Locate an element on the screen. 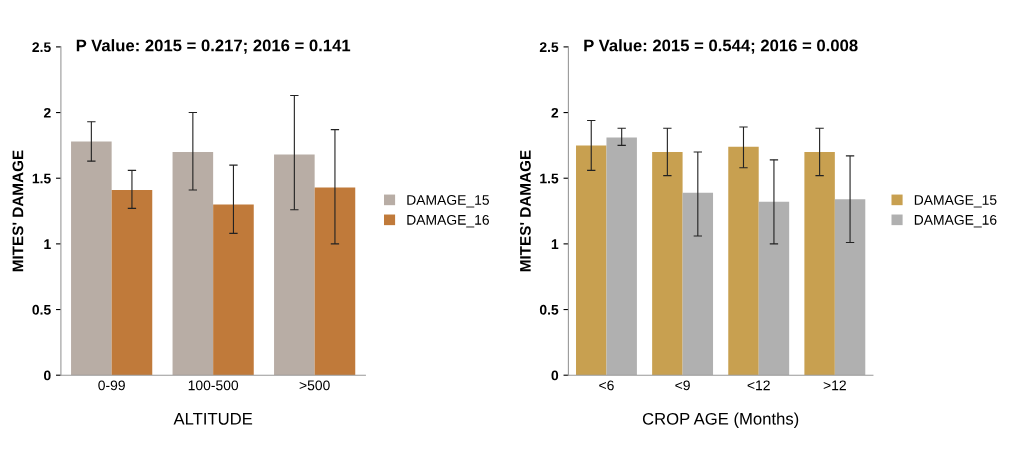  x-axis-title: CROP AGE (Months) is located at coordinates (720, 420).